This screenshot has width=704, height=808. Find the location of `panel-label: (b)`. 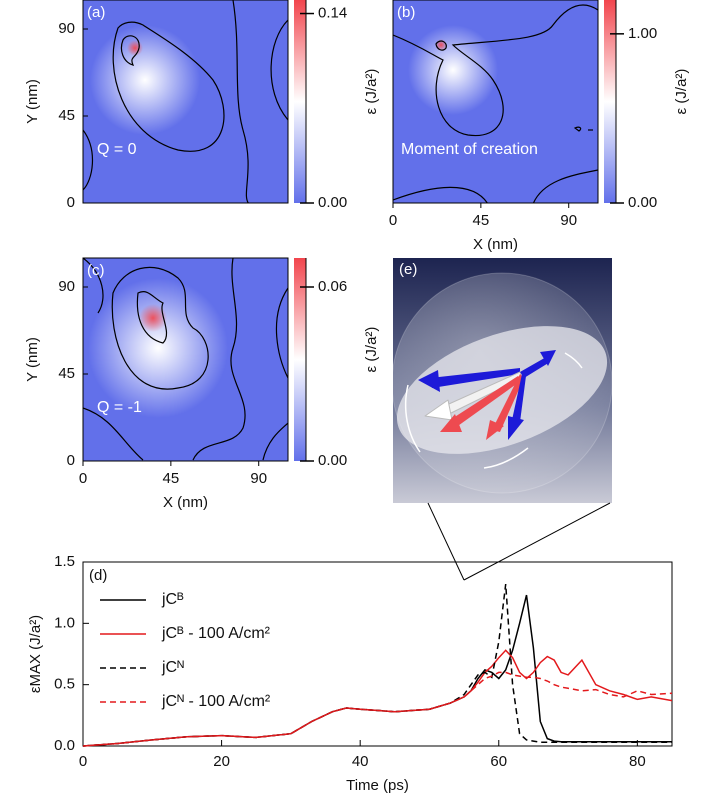

panel-label: (b) is located at coordinates (406, 12).